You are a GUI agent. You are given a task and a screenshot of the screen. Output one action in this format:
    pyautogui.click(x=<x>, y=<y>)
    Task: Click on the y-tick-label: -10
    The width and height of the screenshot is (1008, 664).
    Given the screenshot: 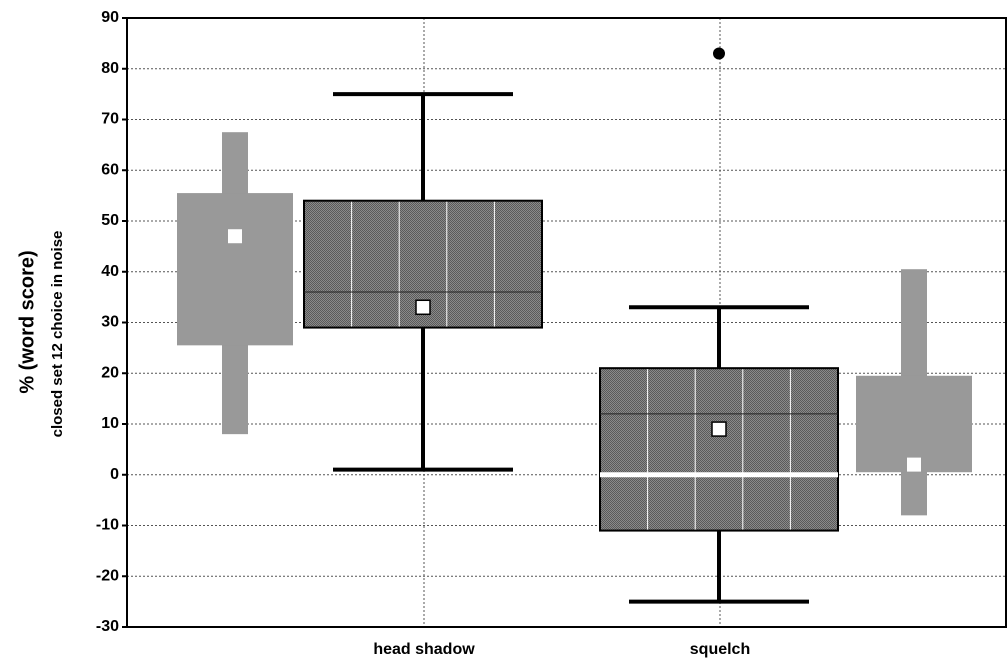 What is the action you would take?
    pyautogui.click(x=107, y=525)
    